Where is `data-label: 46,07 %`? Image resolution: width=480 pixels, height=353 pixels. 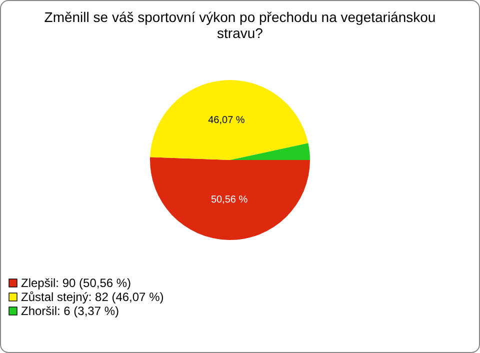
data-label: 46,07 % is located at coordinates (226, 120).